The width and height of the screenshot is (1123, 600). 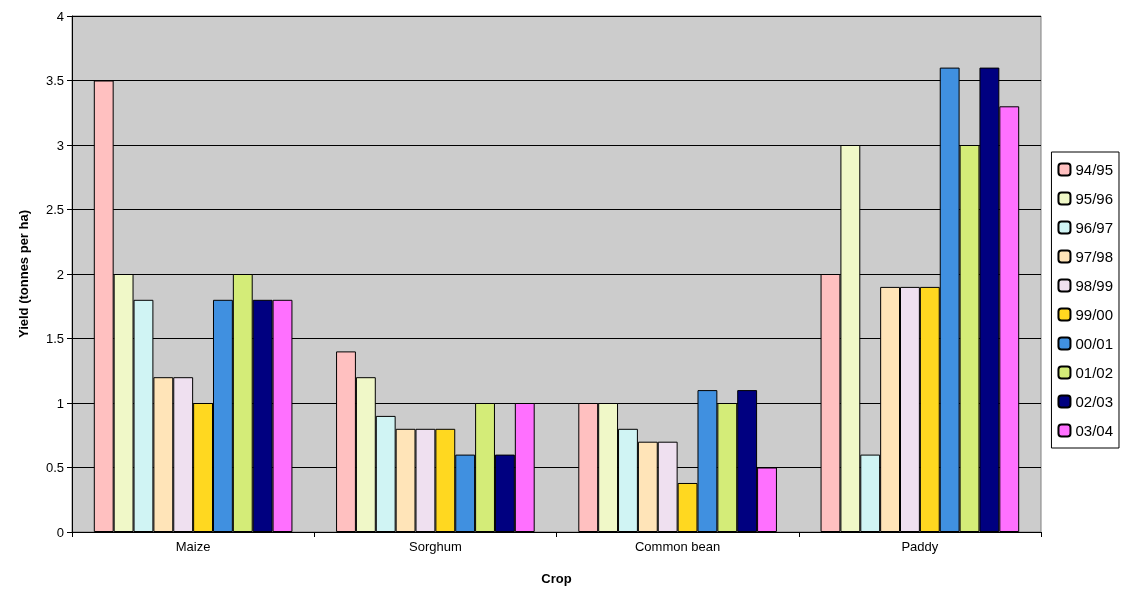 What do you see at coordinates (54, 467) in the screenshot?
I see `y-tick-label: 0.5` at bounding box center [54, 467].